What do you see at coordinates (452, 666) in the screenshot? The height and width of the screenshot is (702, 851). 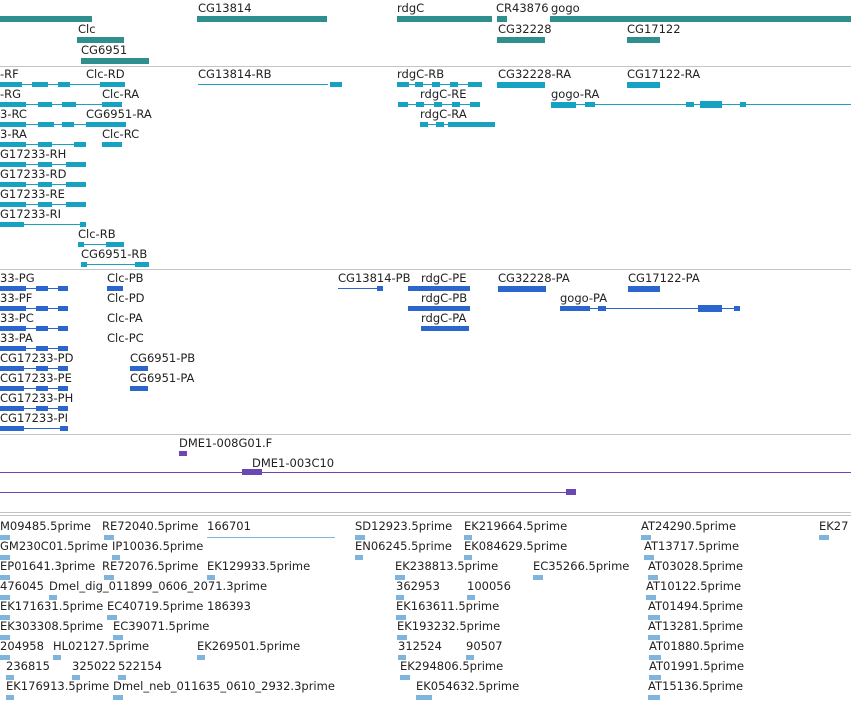 I see `read-label: EK294806.5prime` at bounding box center [452, 666].